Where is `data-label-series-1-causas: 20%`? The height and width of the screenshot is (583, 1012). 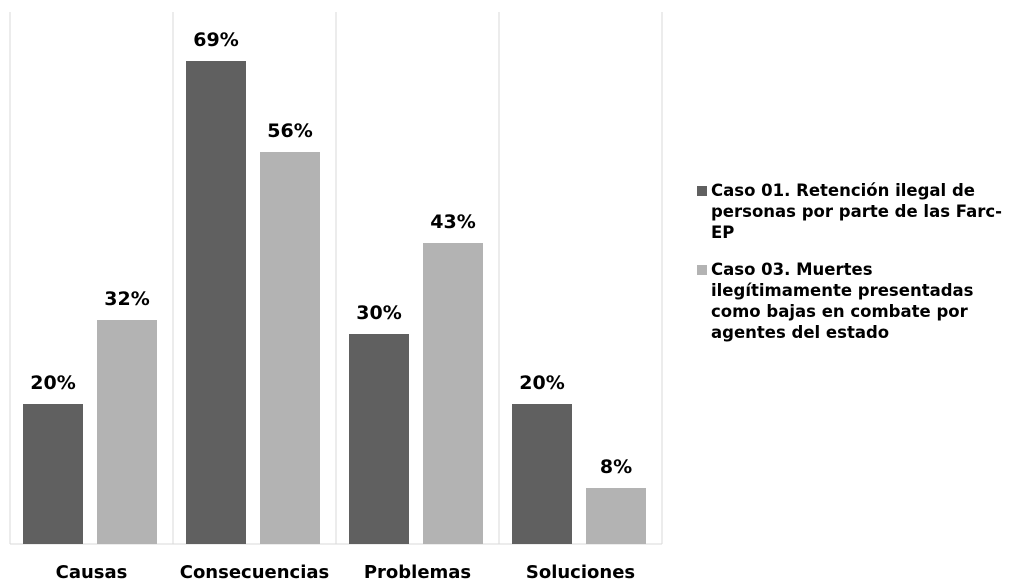 data-label-series-1-causas: 20% is located at coordinates (52, 383).